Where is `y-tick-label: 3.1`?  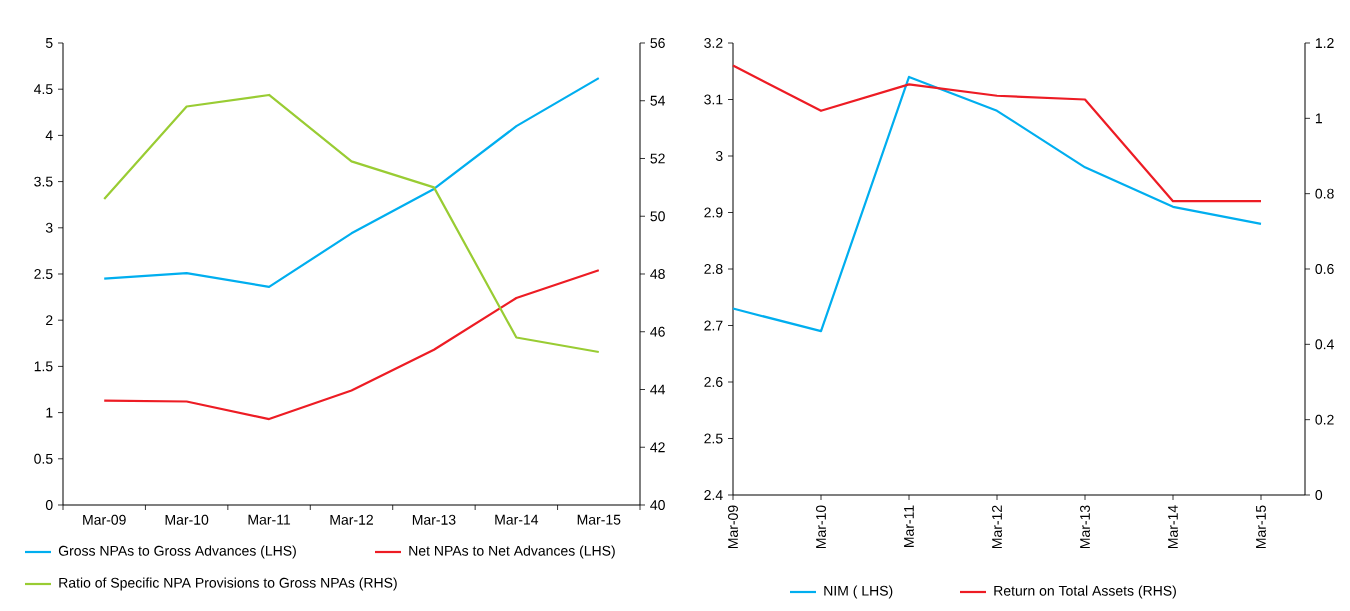 y-tick-label: 3.1 is located at coordinates (713, 99).